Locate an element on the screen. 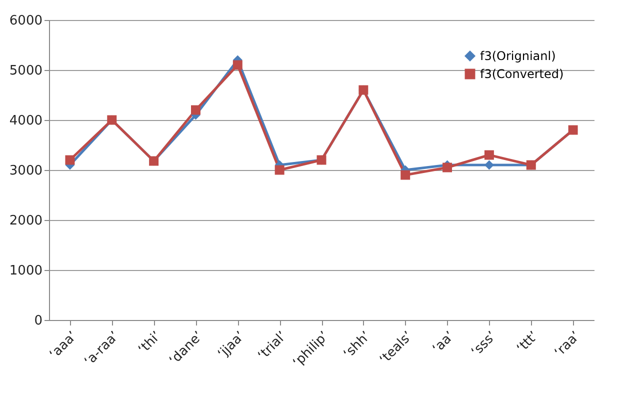 The image size is (642, 408). x-tick-label: ‘aa’ is located at coordinates (444, 342).